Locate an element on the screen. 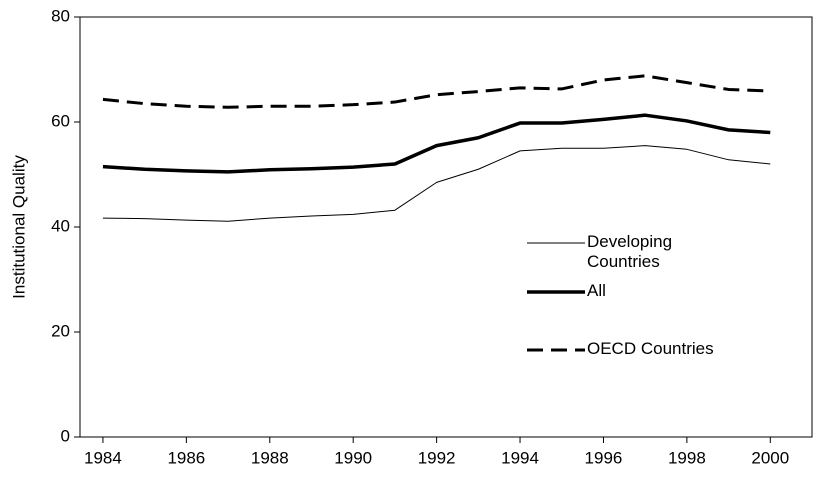 Image resolution: width=816 pixels, height=482 pixels. x-tick-label: 1984 is located at coordinates (103, 457).